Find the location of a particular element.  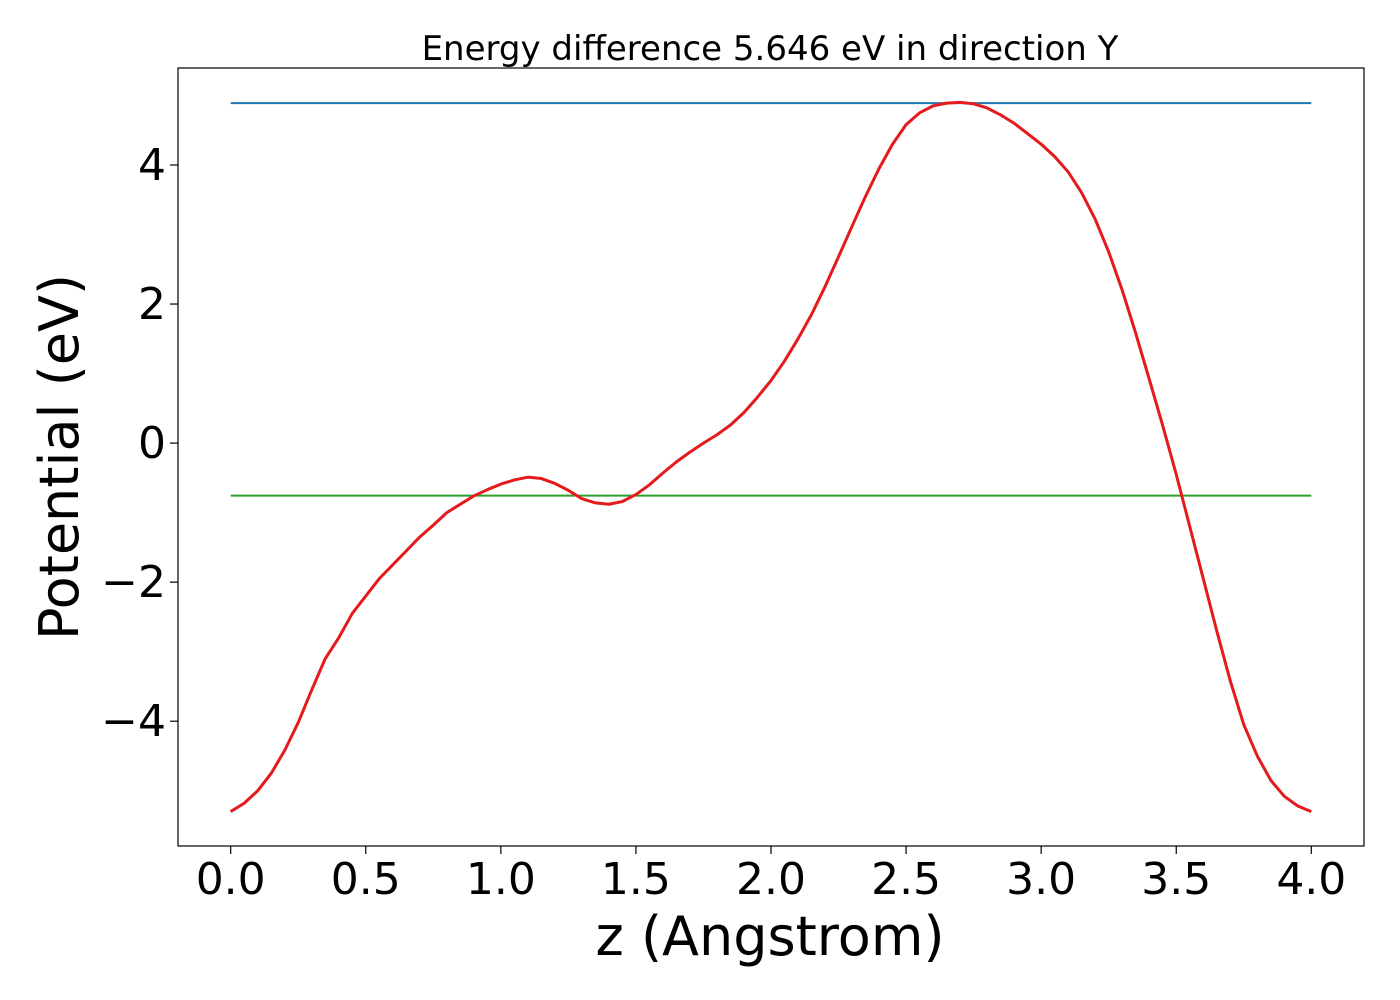

y-tick-label: −4 is located at coordinates (133, 721).